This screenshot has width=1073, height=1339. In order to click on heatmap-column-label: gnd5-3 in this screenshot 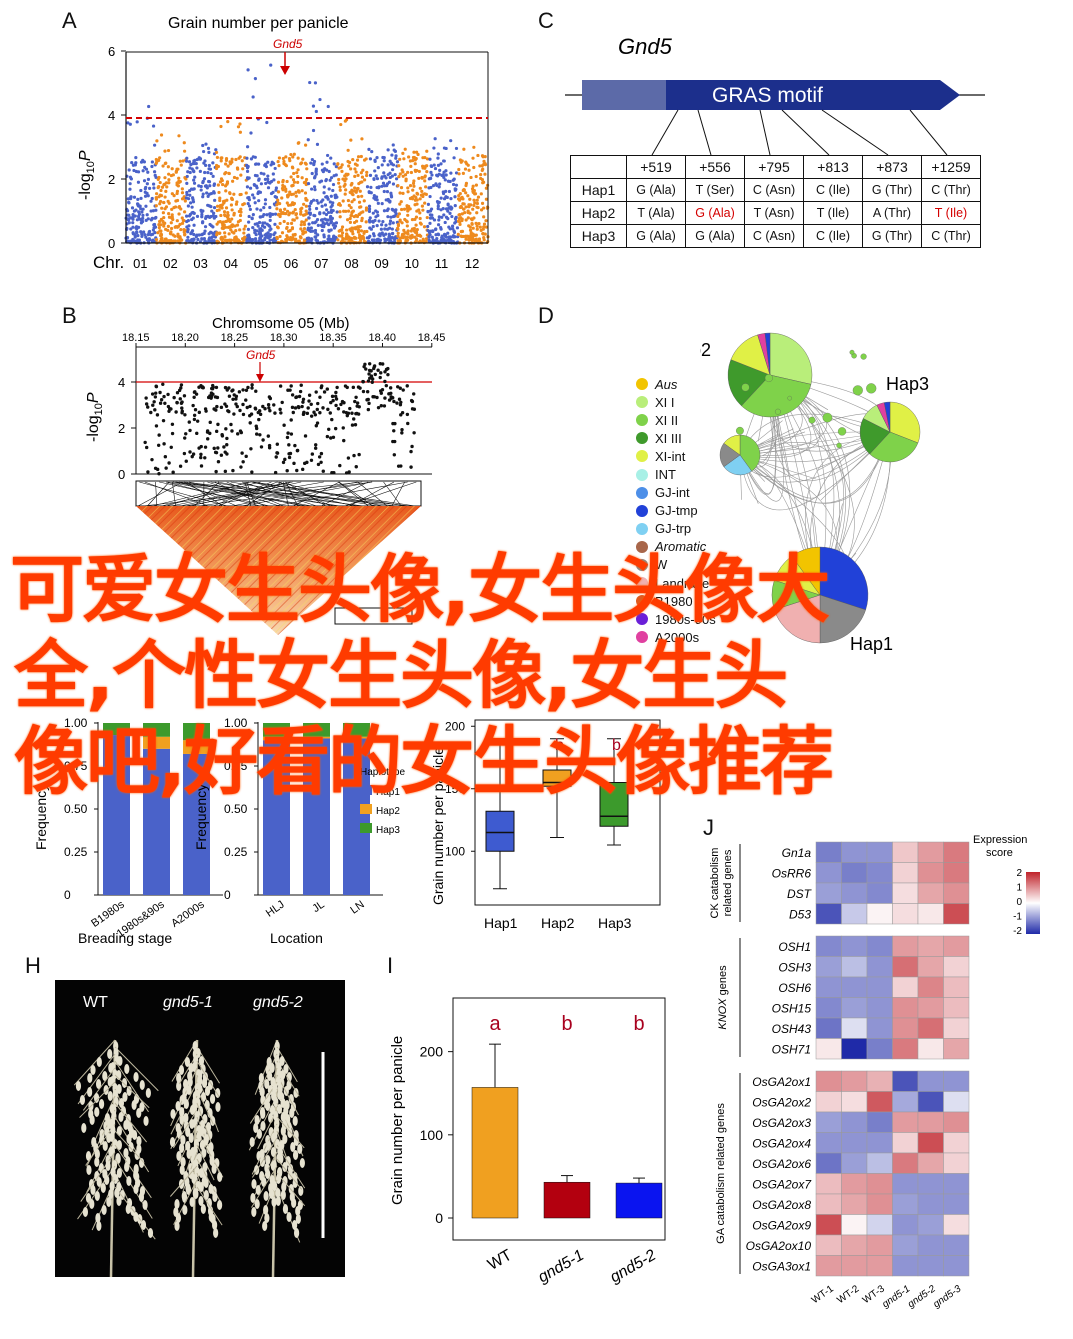, I will do `click(947, 1296)`.